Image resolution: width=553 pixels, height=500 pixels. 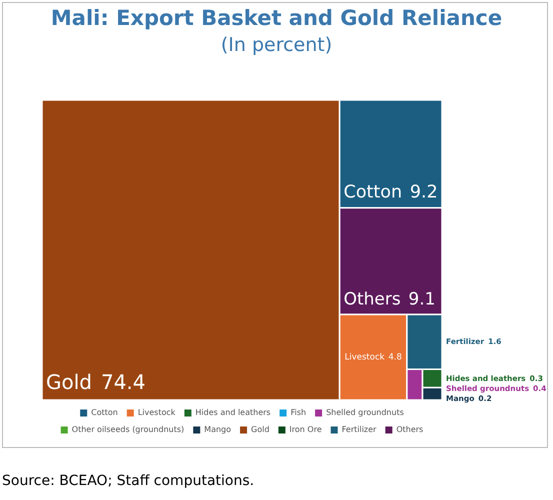 I want to click on text: Gold, so click(x=69, y=382).